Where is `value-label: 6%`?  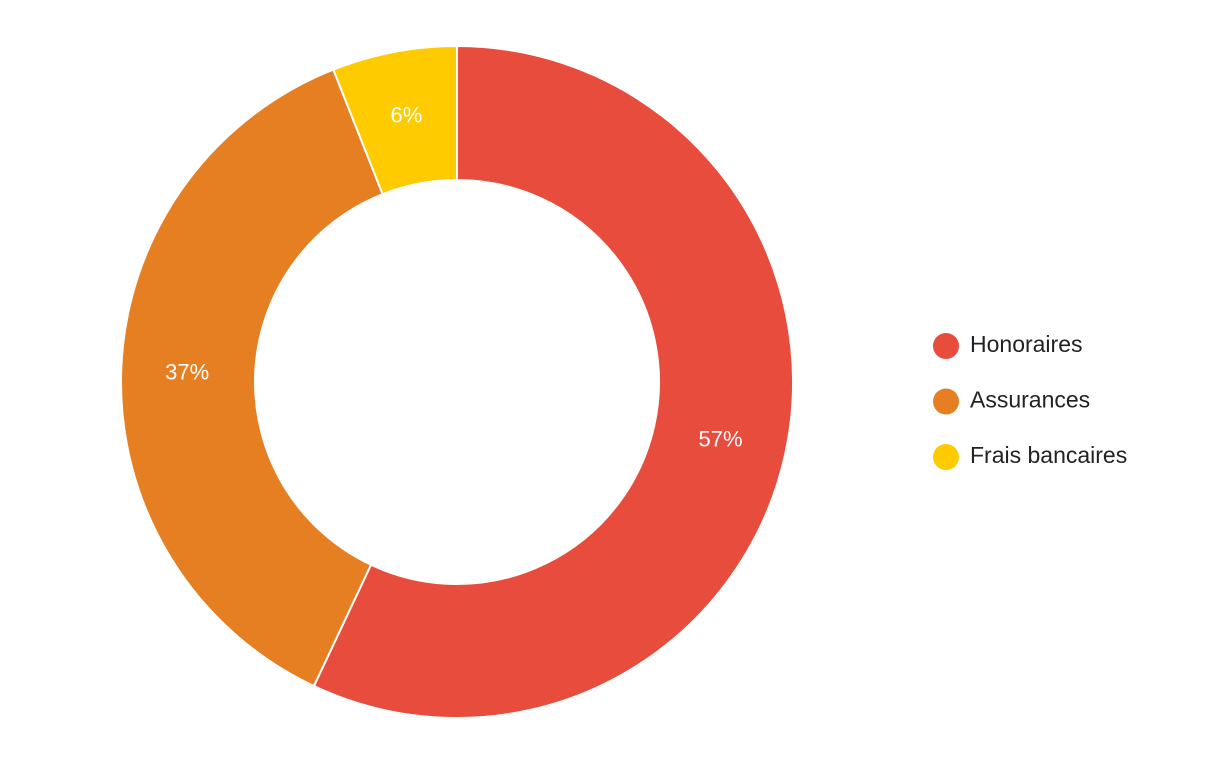
value-label: 6% is located at coordinates (407, 115).